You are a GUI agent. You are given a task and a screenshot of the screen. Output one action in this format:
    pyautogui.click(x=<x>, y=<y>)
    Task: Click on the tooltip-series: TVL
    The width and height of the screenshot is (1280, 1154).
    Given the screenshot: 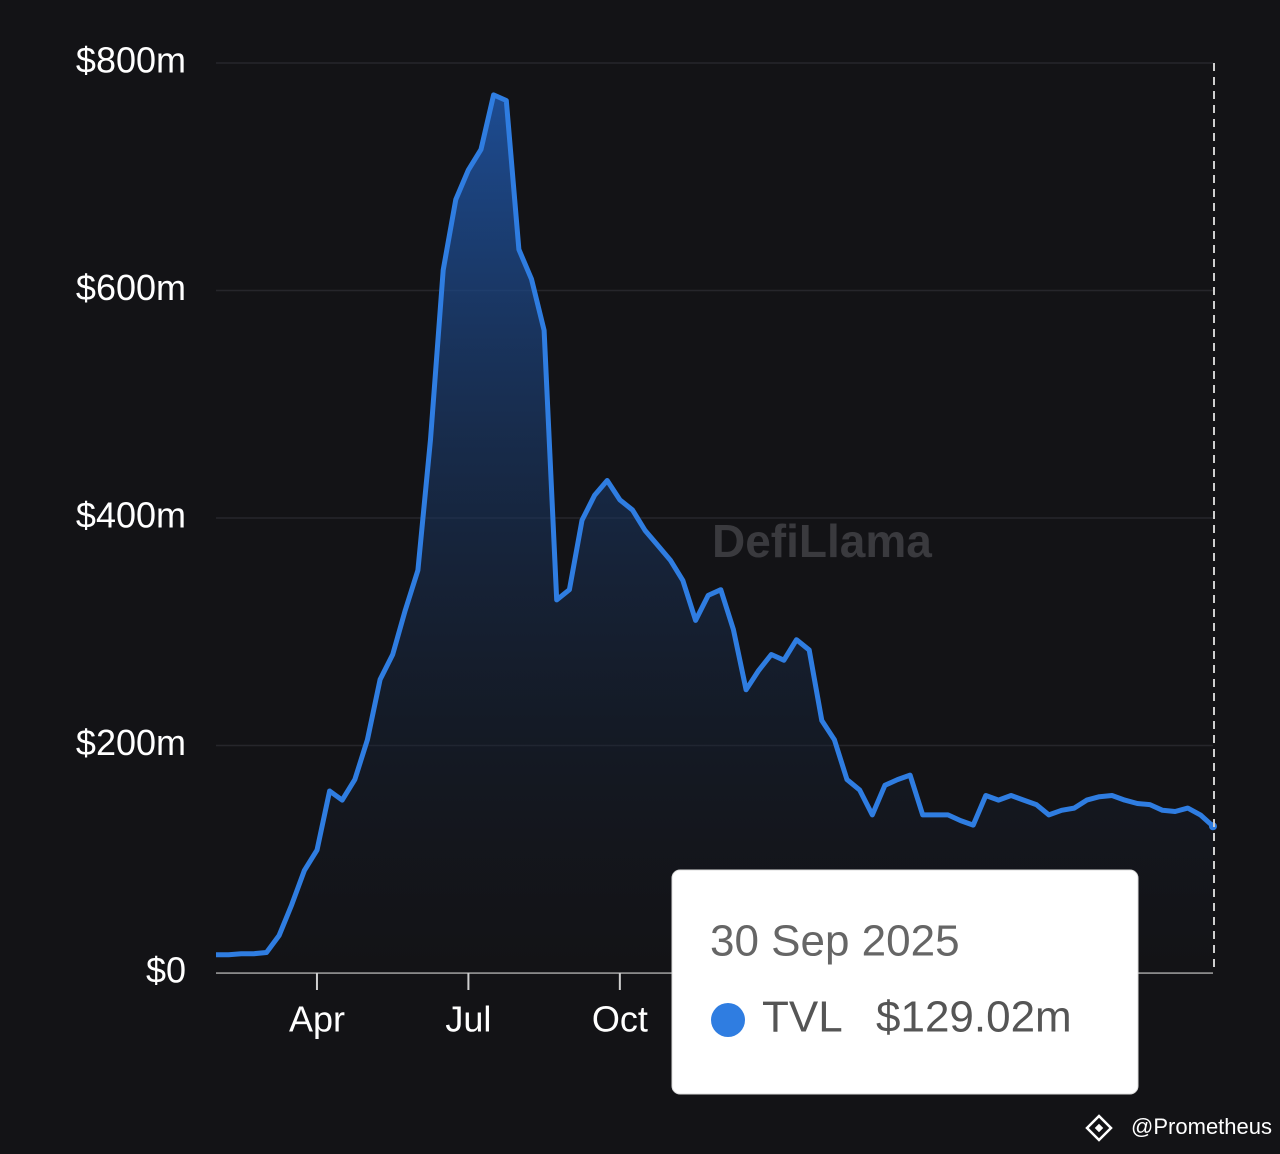 What is the action you would take?
    pyautogui.click(x=802, y=1017)
    